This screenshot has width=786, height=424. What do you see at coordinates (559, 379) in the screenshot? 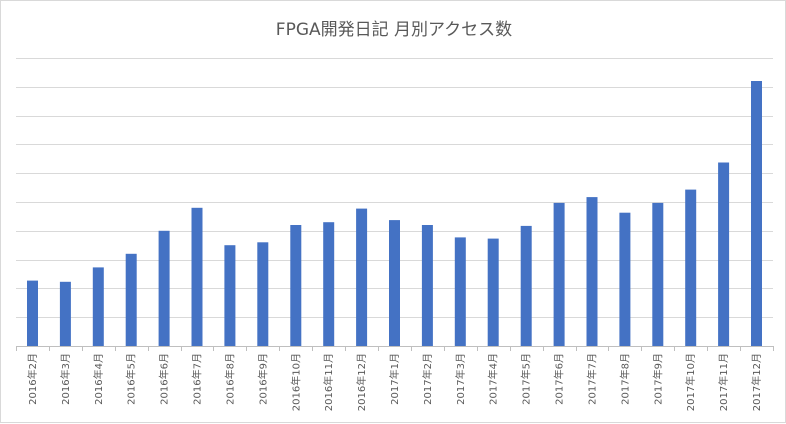
I see `x-tick-label: 2017年6月` at bounding box center [559, 379].